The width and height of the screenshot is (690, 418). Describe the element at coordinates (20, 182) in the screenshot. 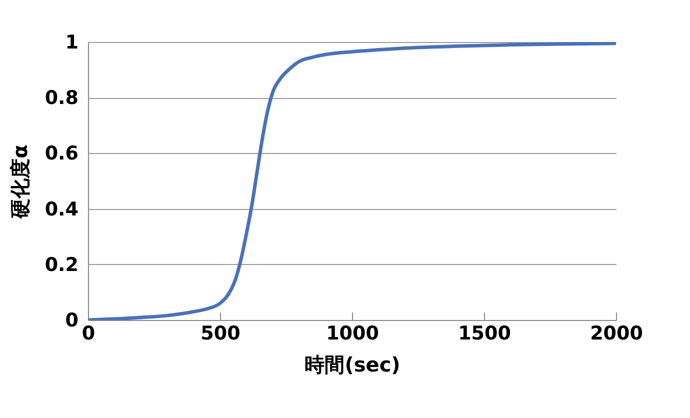

I see `y-axis-title: 硬化度α` at that location.